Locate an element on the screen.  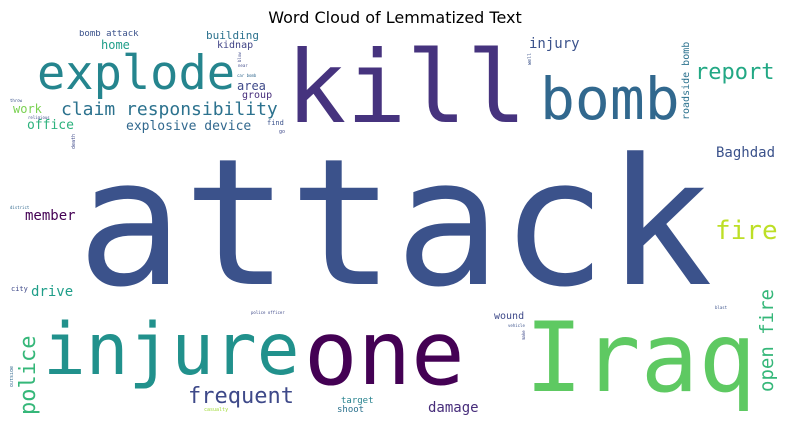
word-well: well is located at coordinates (530, 58).